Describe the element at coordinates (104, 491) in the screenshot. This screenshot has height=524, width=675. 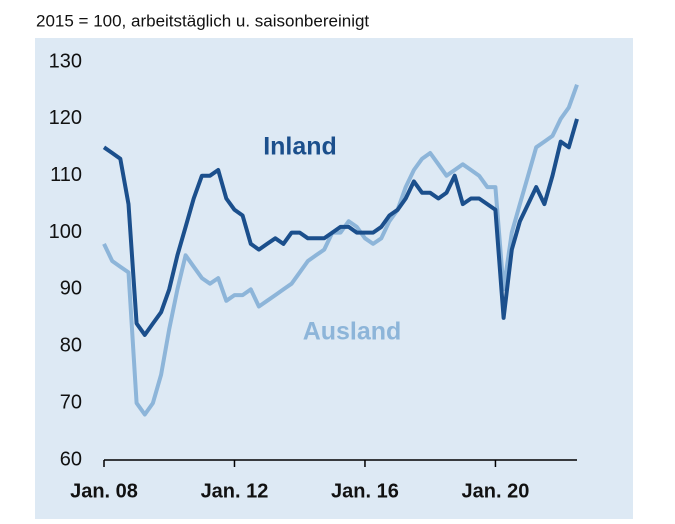
I see `x-tick-label: Jan. 08` at that location.